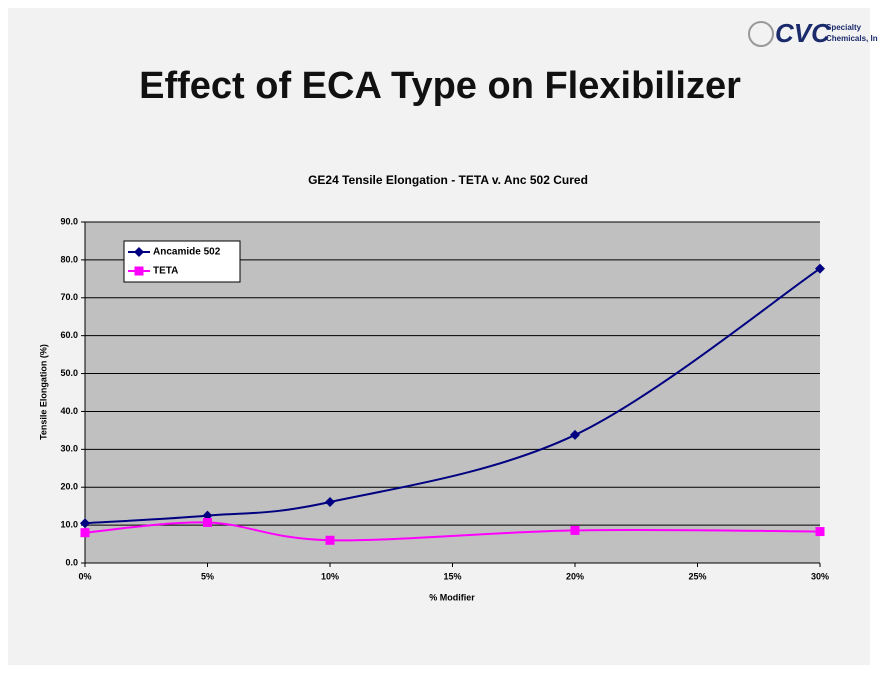  I want to click on y-tick-label: 90.0, so click(69, 221).